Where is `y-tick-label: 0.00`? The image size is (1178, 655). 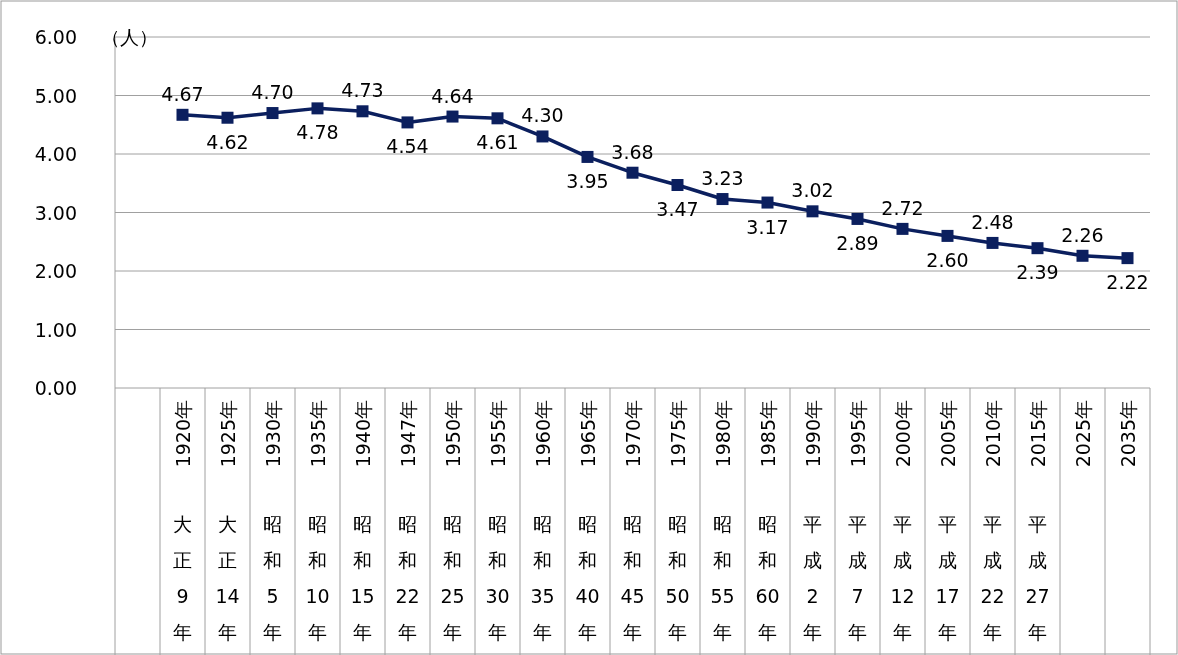 y-tick-label: 0.00 is located at coordinates (55, 388).